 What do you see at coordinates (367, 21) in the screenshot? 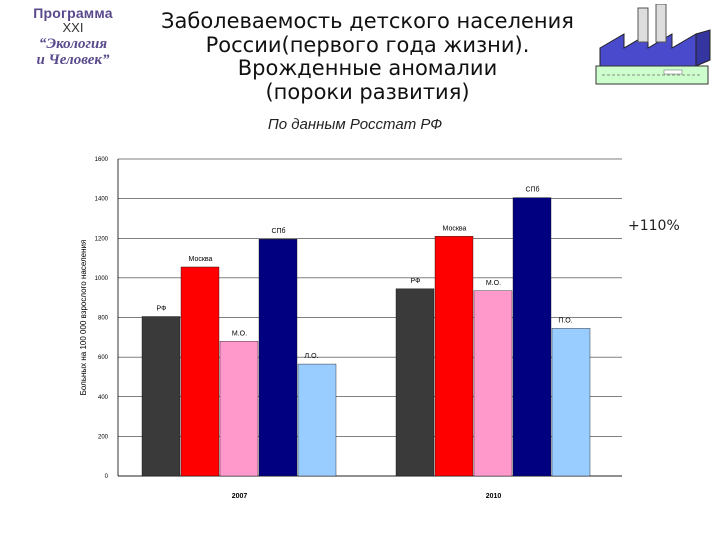
I see `title-line-1: Заболеваемость детского населения` at bounding box center [367, 21].